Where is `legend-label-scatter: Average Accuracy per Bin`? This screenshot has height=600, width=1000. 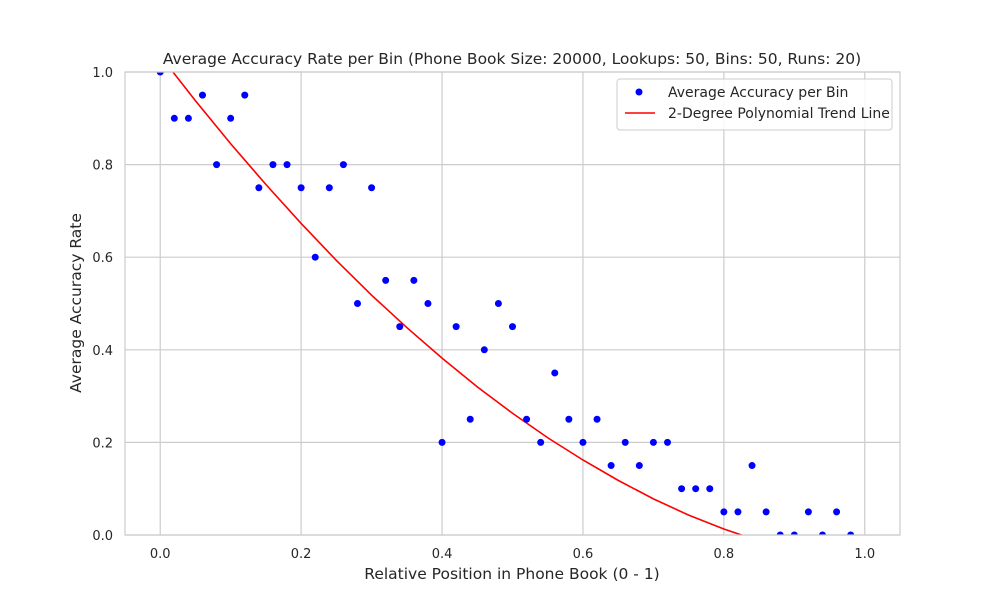
legend-label-scatter: Average Accuracy per Bin is located at coordinates (758, 93).